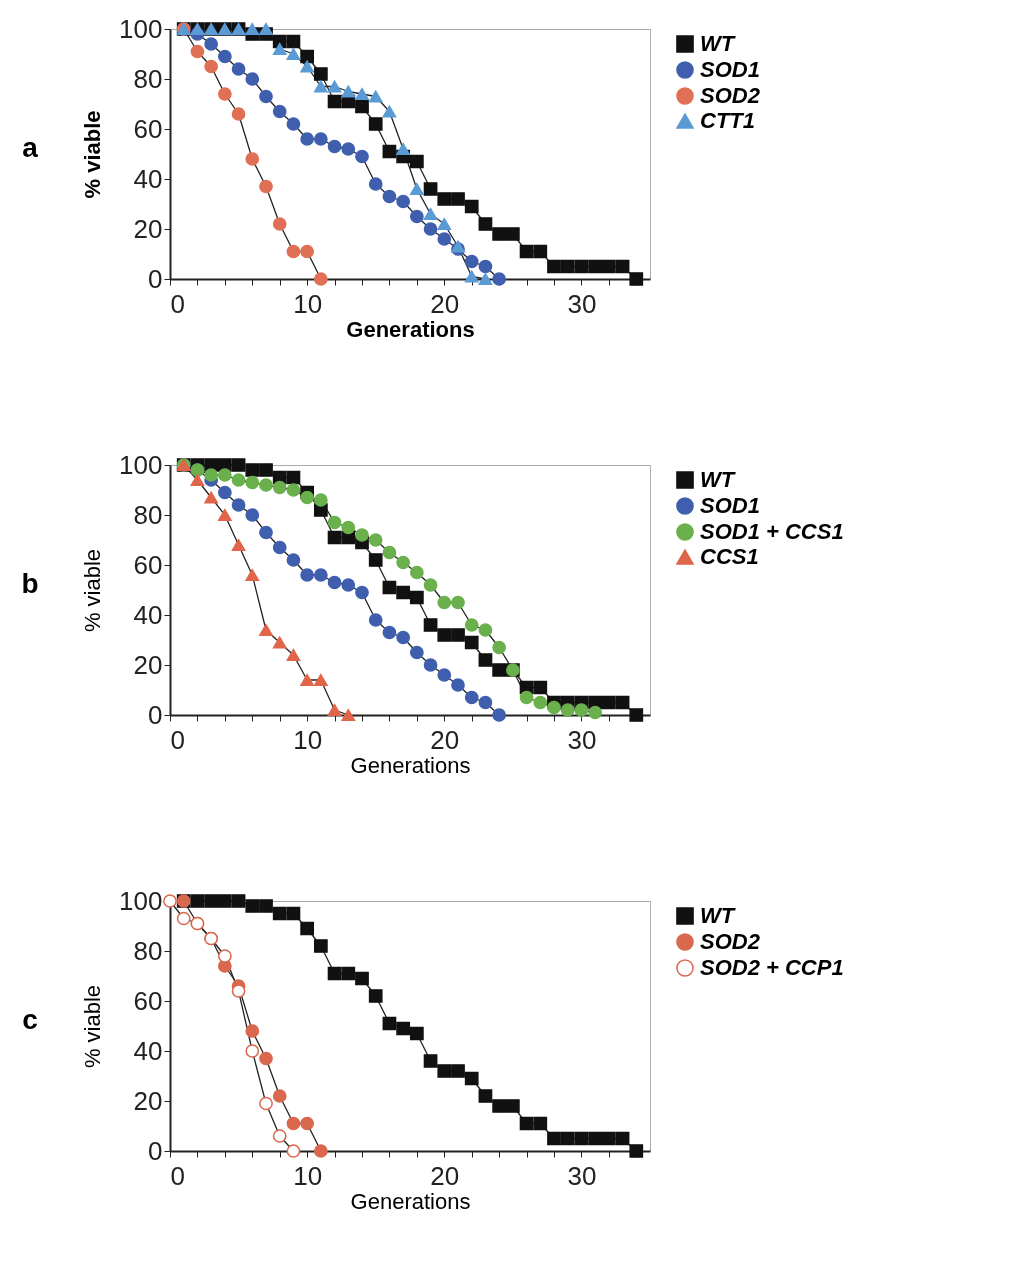  Describe the element at coordinates (772, 967) in the screenshot. I see `legend-label: SOD2 + CCP1` at that location.